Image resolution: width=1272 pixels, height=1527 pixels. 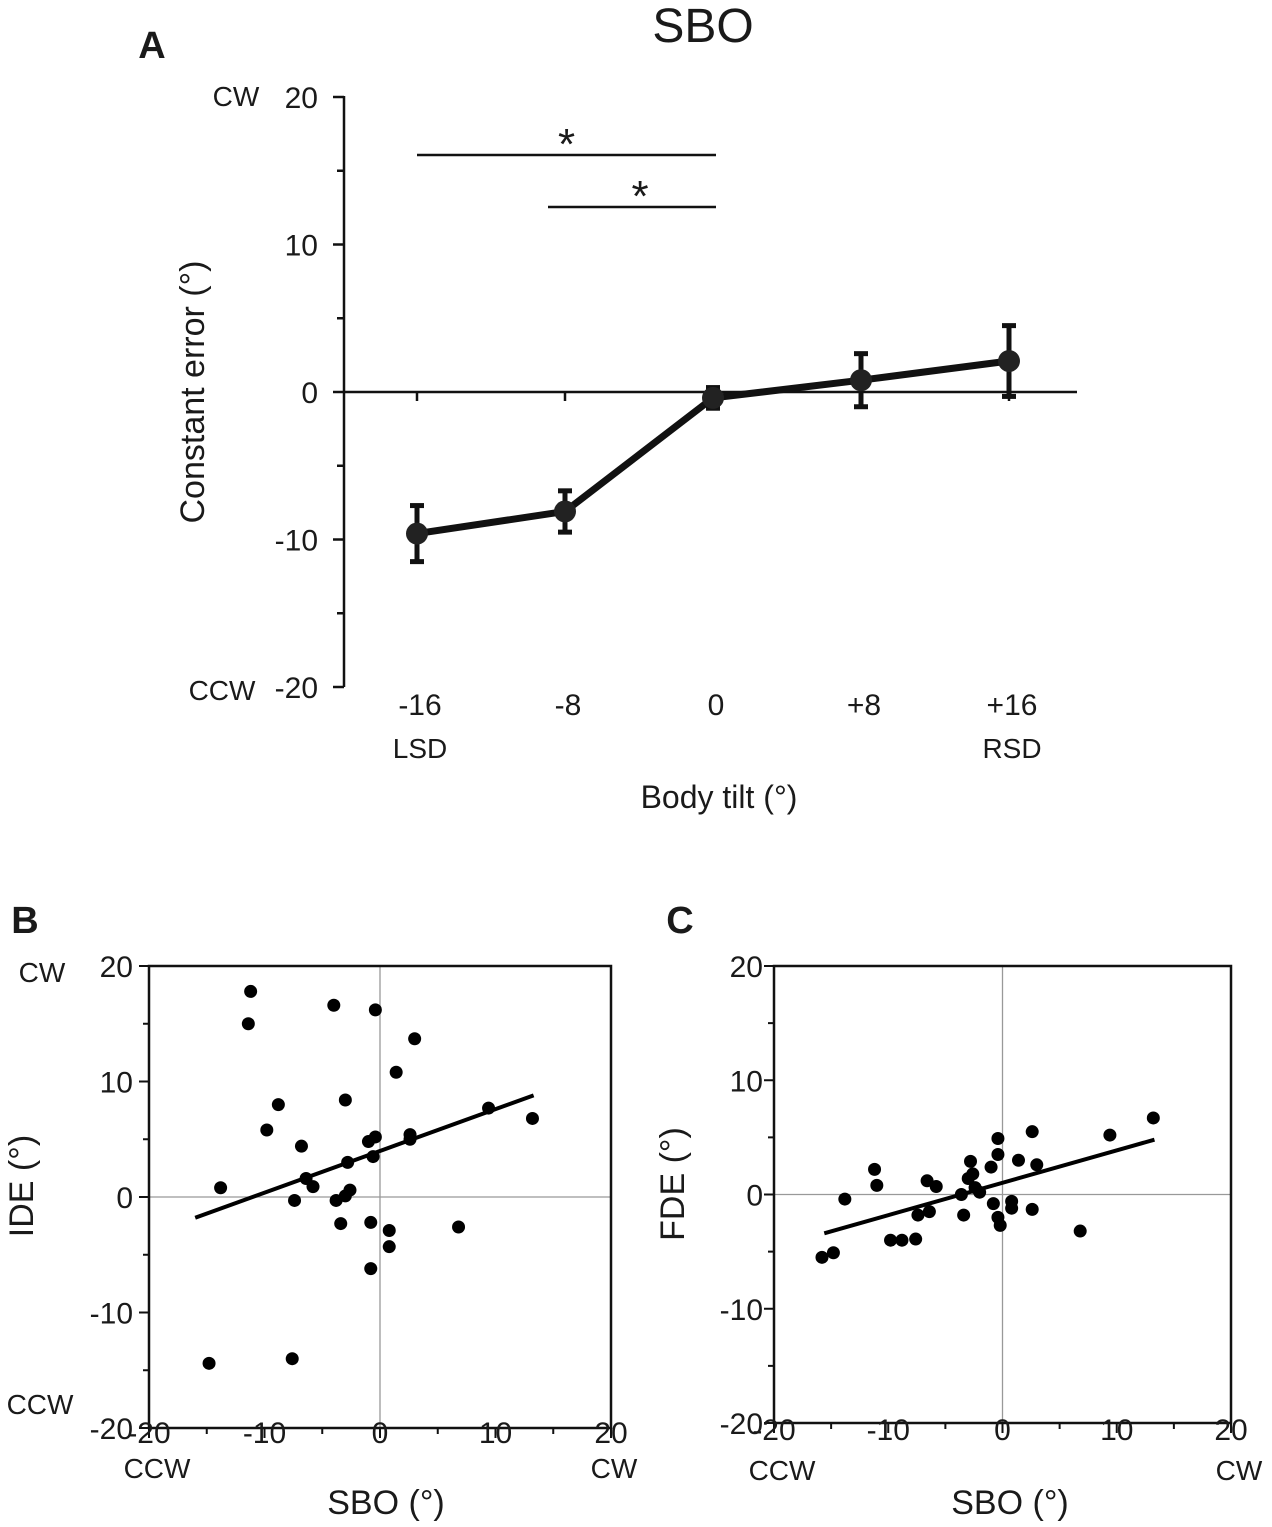 I want to click on y-tick-label: 20, so click(x=746, y=967).